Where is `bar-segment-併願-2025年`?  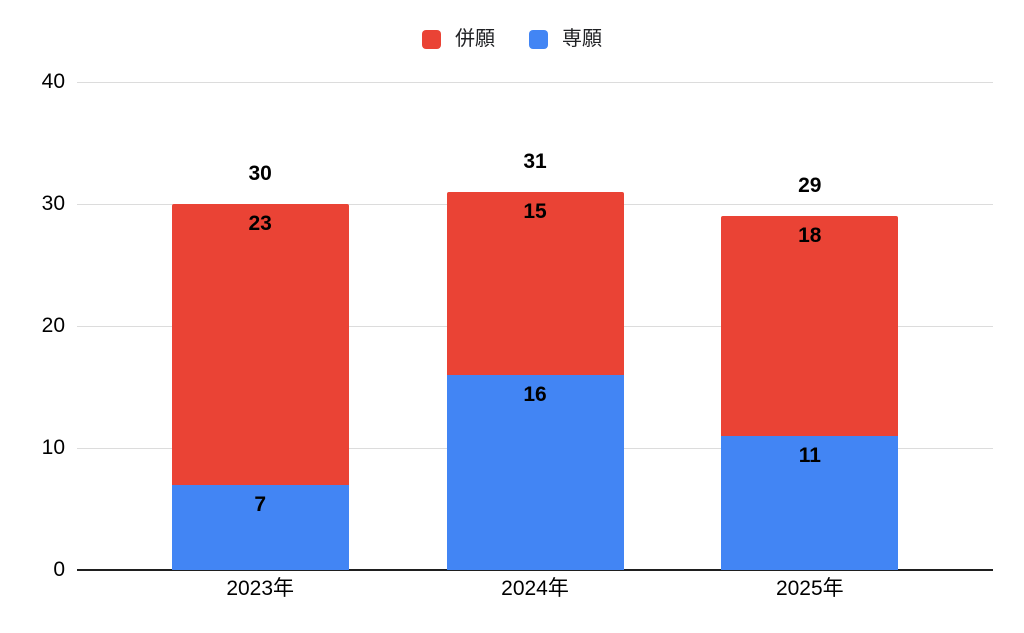
bar-segment-併願-2025年 is located at coordinates (810, 326).